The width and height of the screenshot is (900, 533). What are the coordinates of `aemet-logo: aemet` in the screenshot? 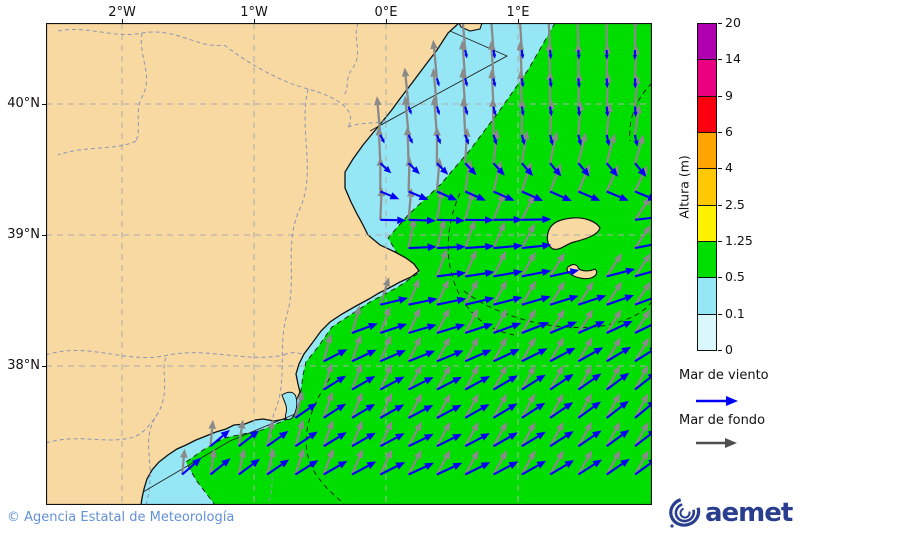 It's located at (730, 513).